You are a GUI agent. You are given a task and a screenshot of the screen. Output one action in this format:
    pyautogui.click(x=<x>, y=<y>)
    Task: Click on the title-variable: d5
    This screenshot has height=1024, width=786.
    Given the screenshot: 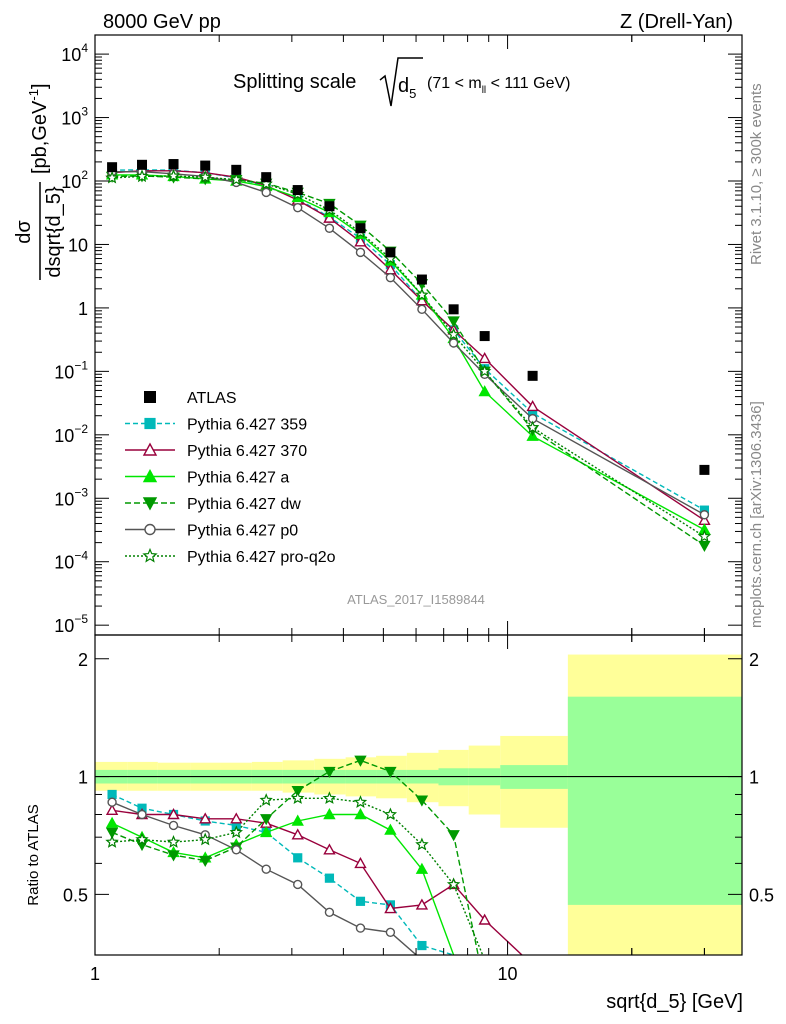 What is the action you would take?
    pyautogui.click(x=407, y=88)
    